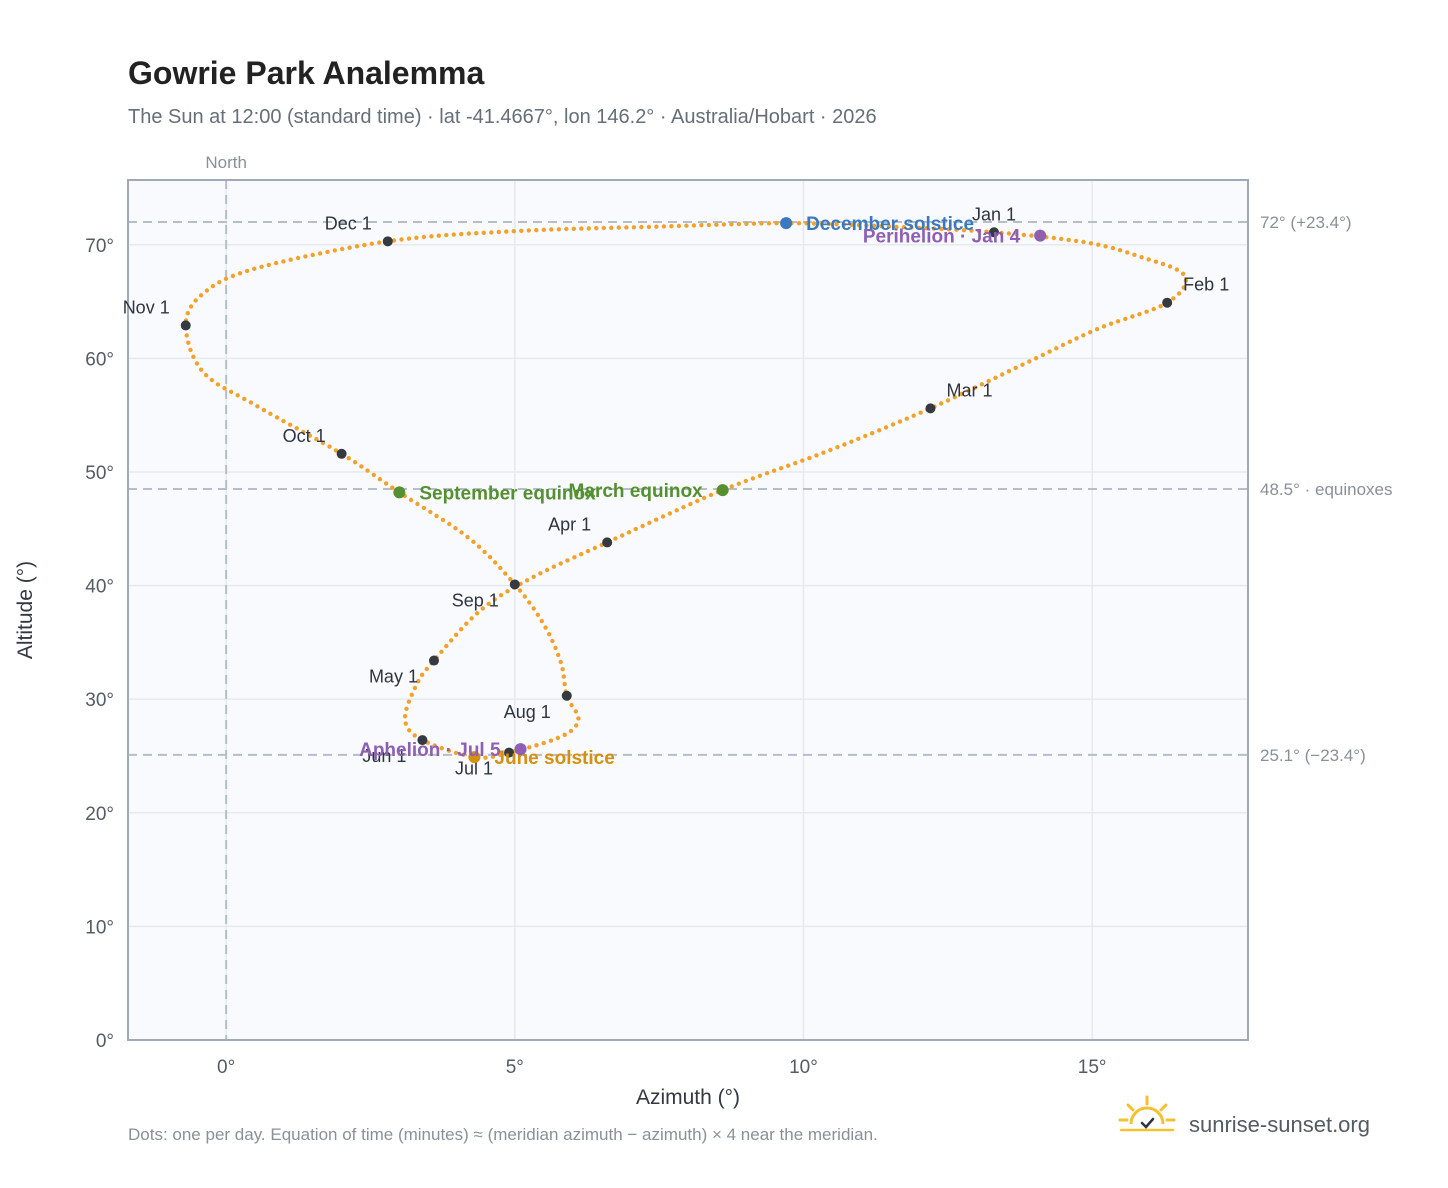  What do you see at coordinates (515, 1067) in the screenshot?
I see `x-tick-label: 5°` at bounding box center [515, 1067].